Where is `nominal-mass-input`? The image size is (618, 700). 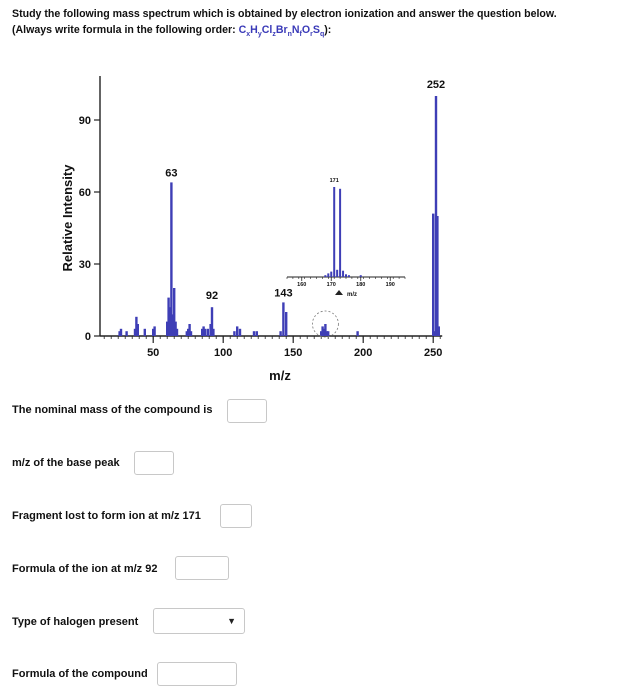 nominal-mass-input is located at coordinates (247, 411).